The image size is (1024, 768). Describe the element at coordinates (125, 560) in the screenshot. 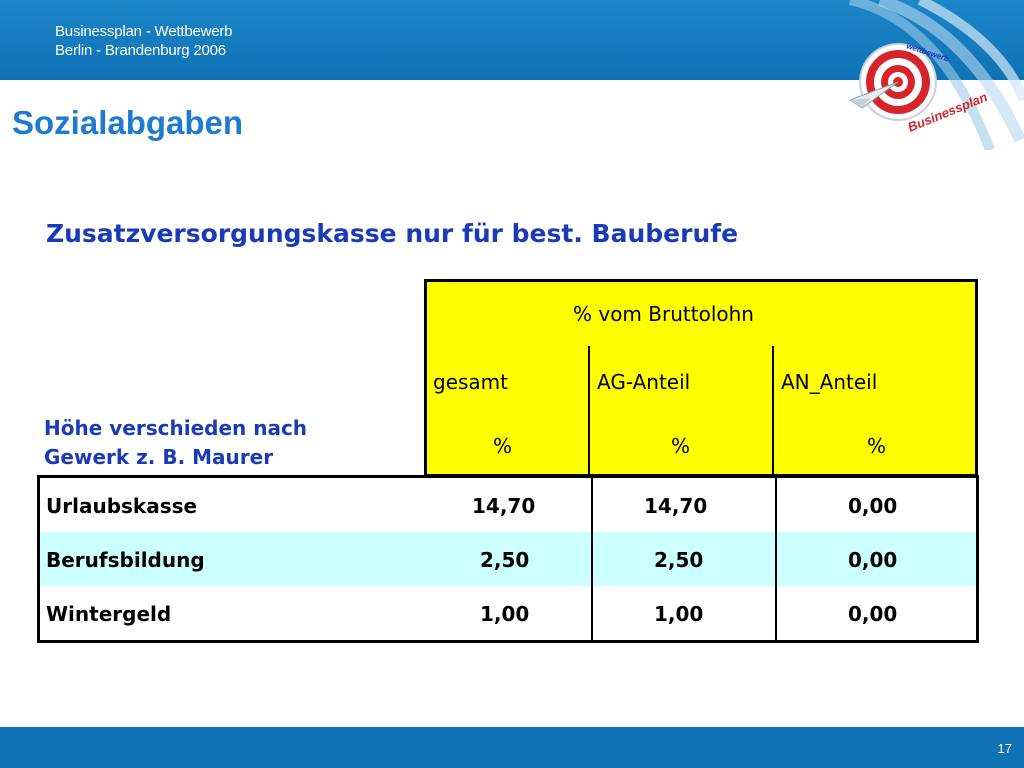

I see `row-label: Berufsbildung` at that location.